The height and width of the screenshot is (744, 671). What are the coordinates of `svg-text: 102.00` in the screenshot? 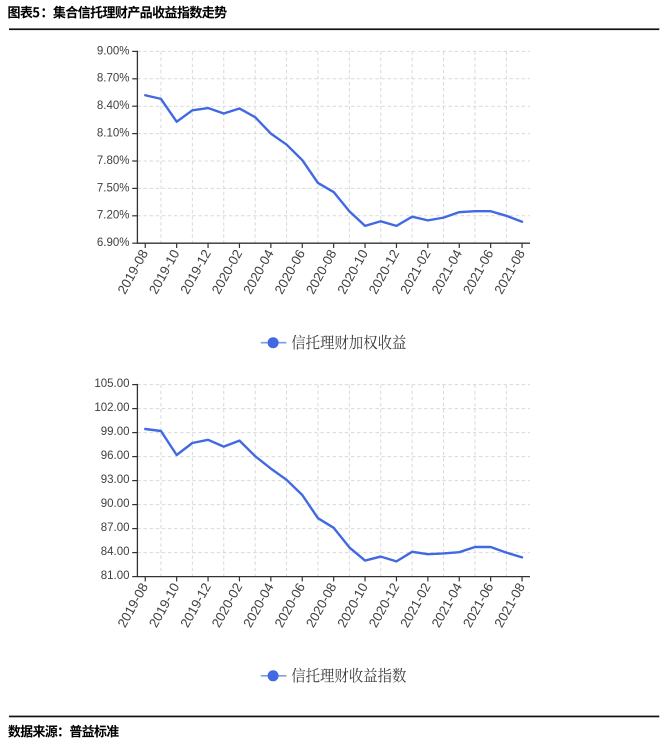 It's located at (111, 408).